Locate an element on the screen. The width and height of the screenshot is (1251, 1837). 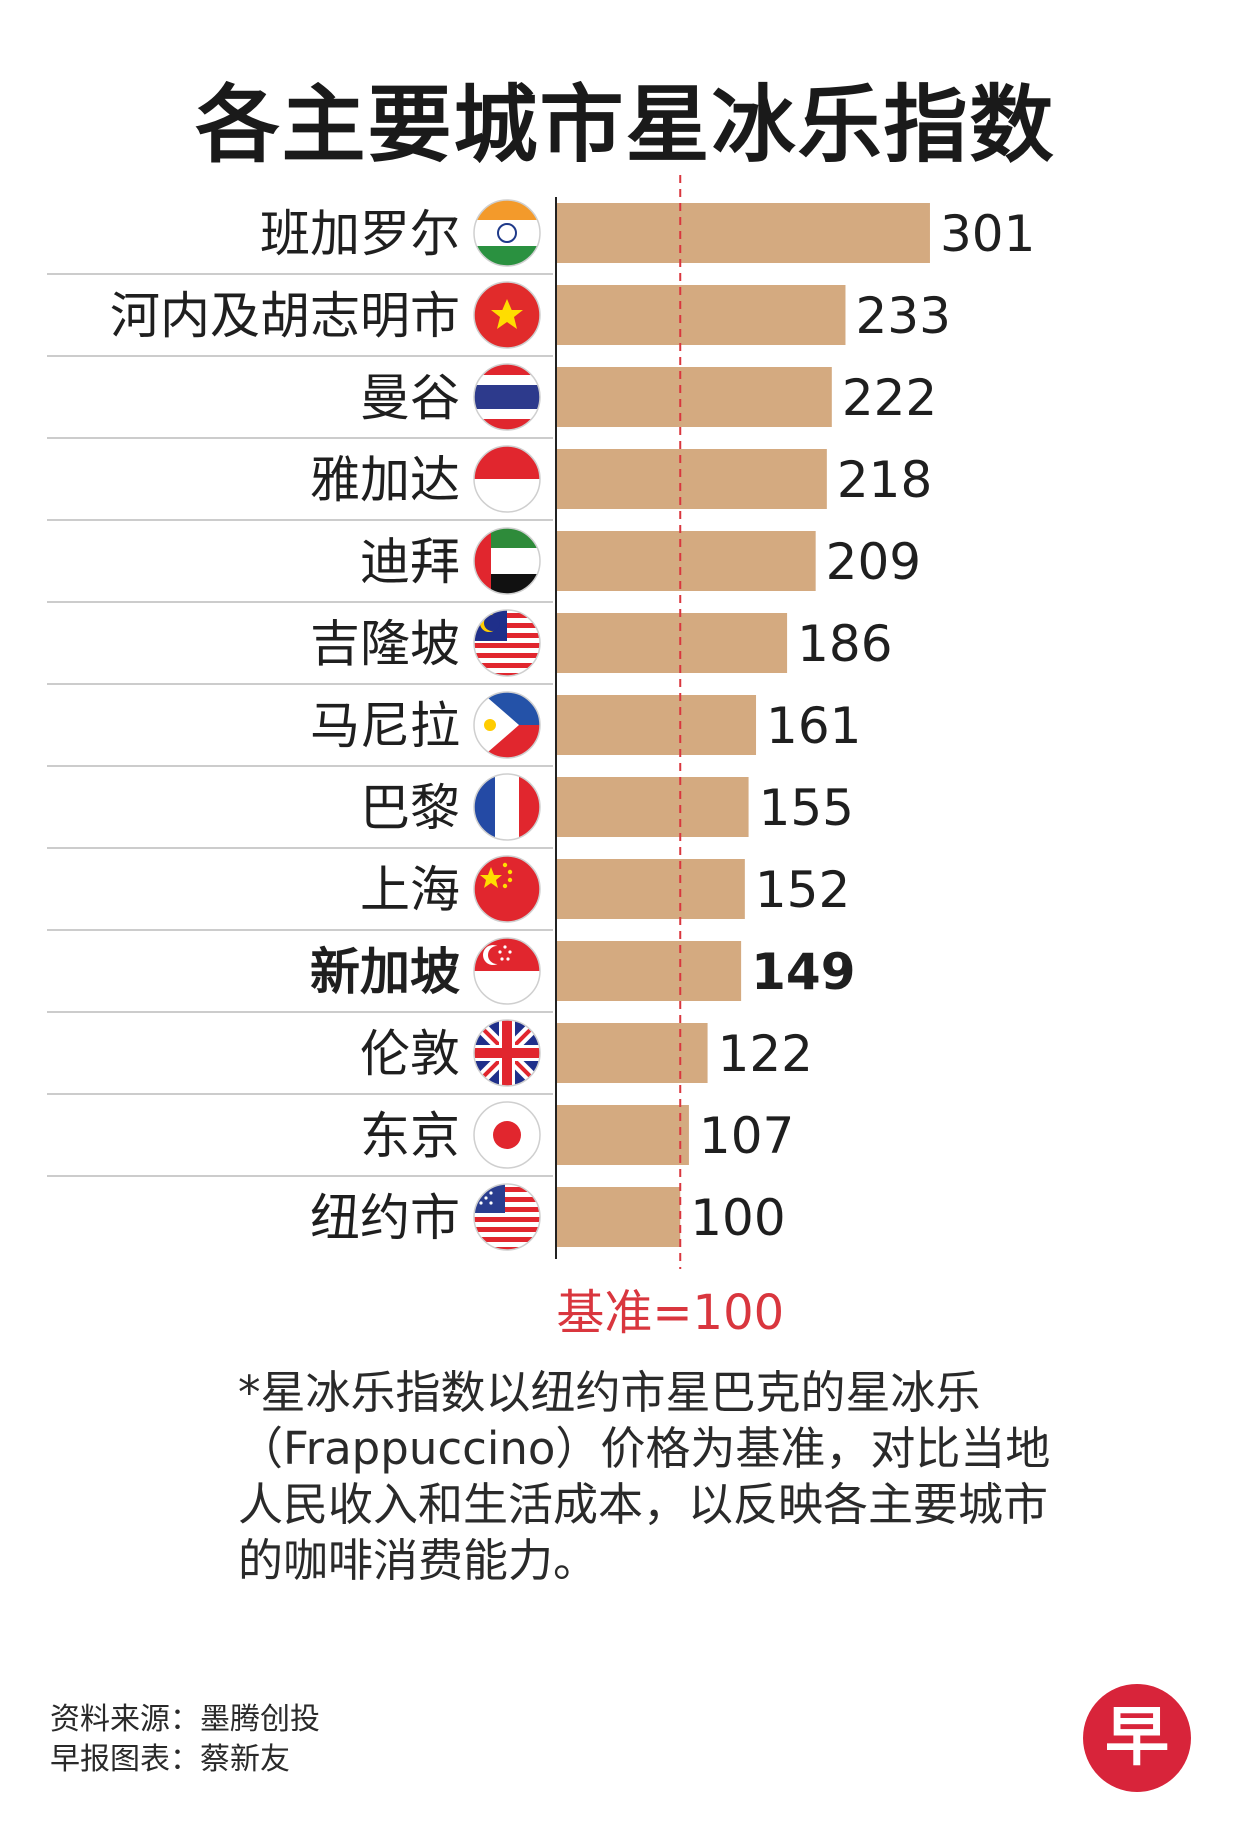
uae-flag-icon is located at coordinates (507, 561).